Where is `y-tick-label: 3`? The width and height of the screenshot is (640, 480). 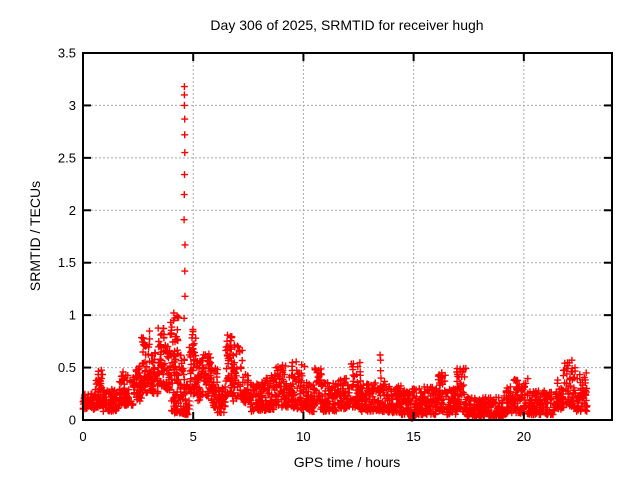
y-tick-label: 3 is located at coordinates (72, 105).